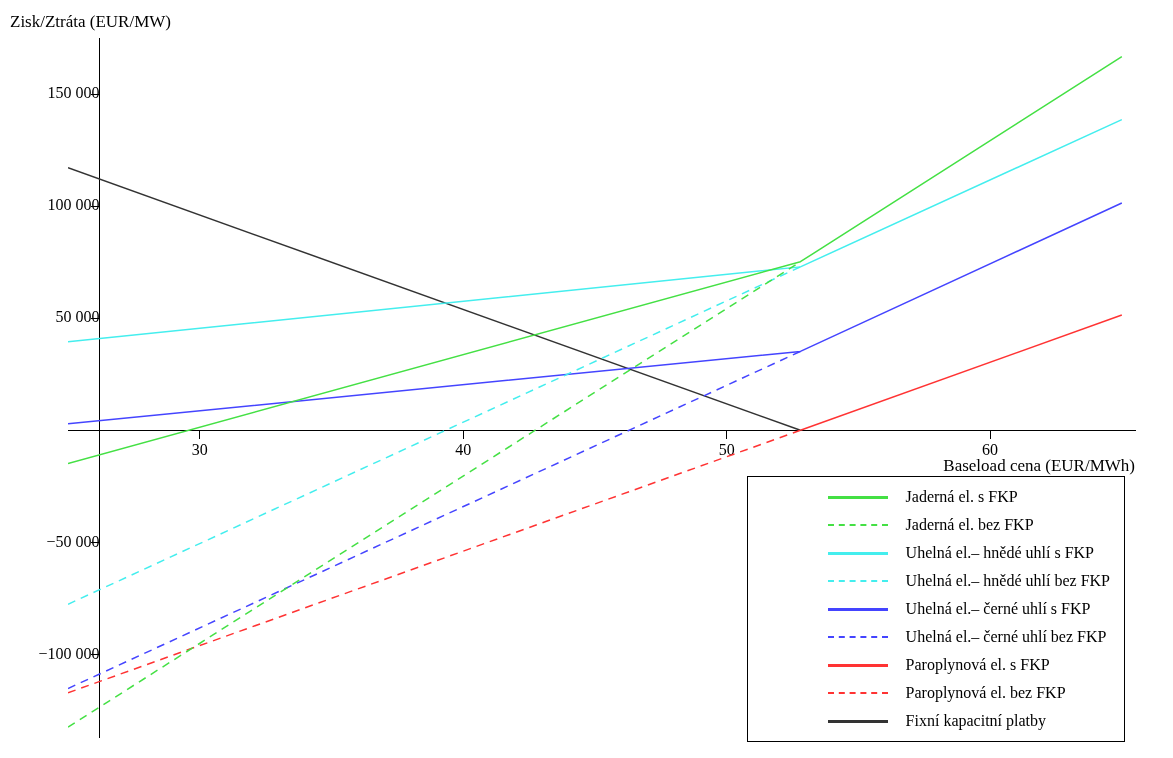 The width and height of the screenshot is (1173, 758). Describe the element at coordinates (73, 93) in the screenshot. I see `y-tick-label: 150 000` at that location.